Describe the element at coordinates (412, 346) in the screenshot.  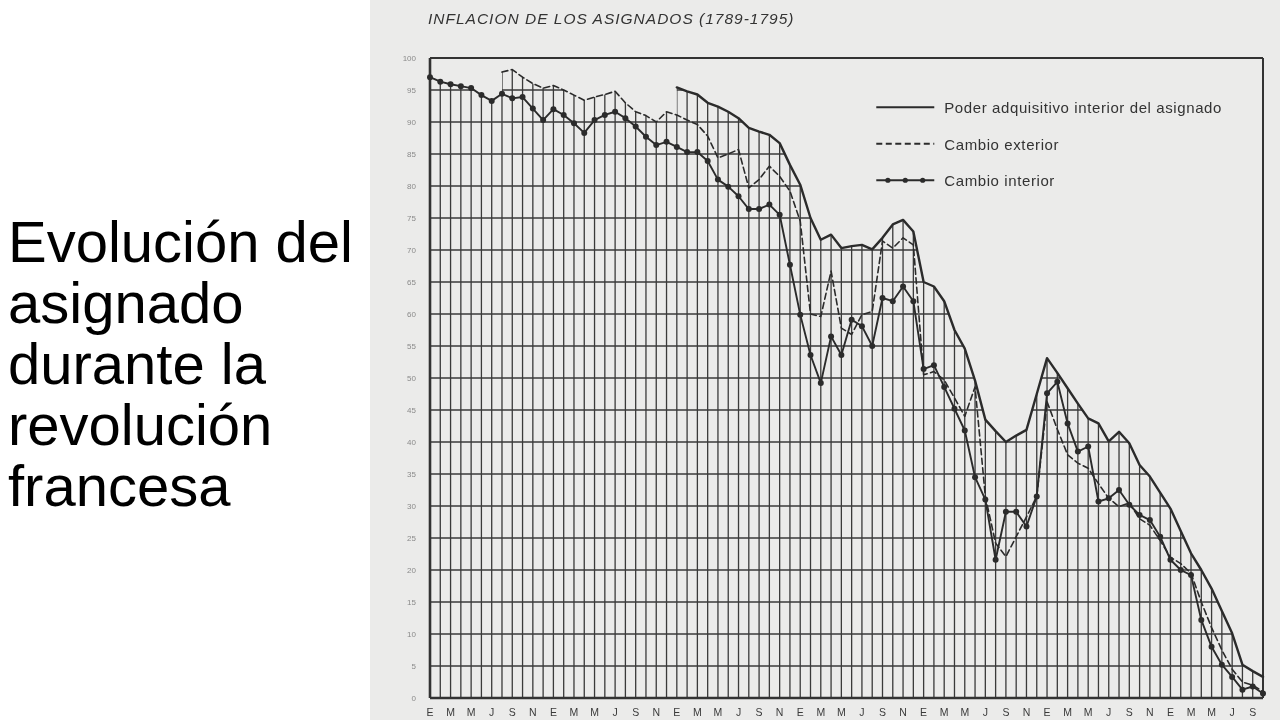
I see `y-tick-label: 55` at that location.